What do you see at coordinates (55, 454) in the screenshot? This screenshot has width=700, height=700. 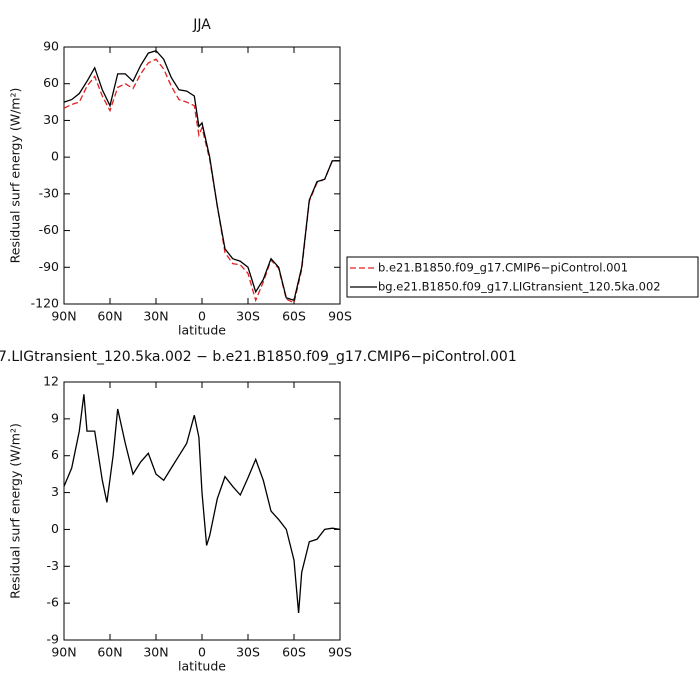 I see `y-tick-label: 6` at bounding box center [55, 454].